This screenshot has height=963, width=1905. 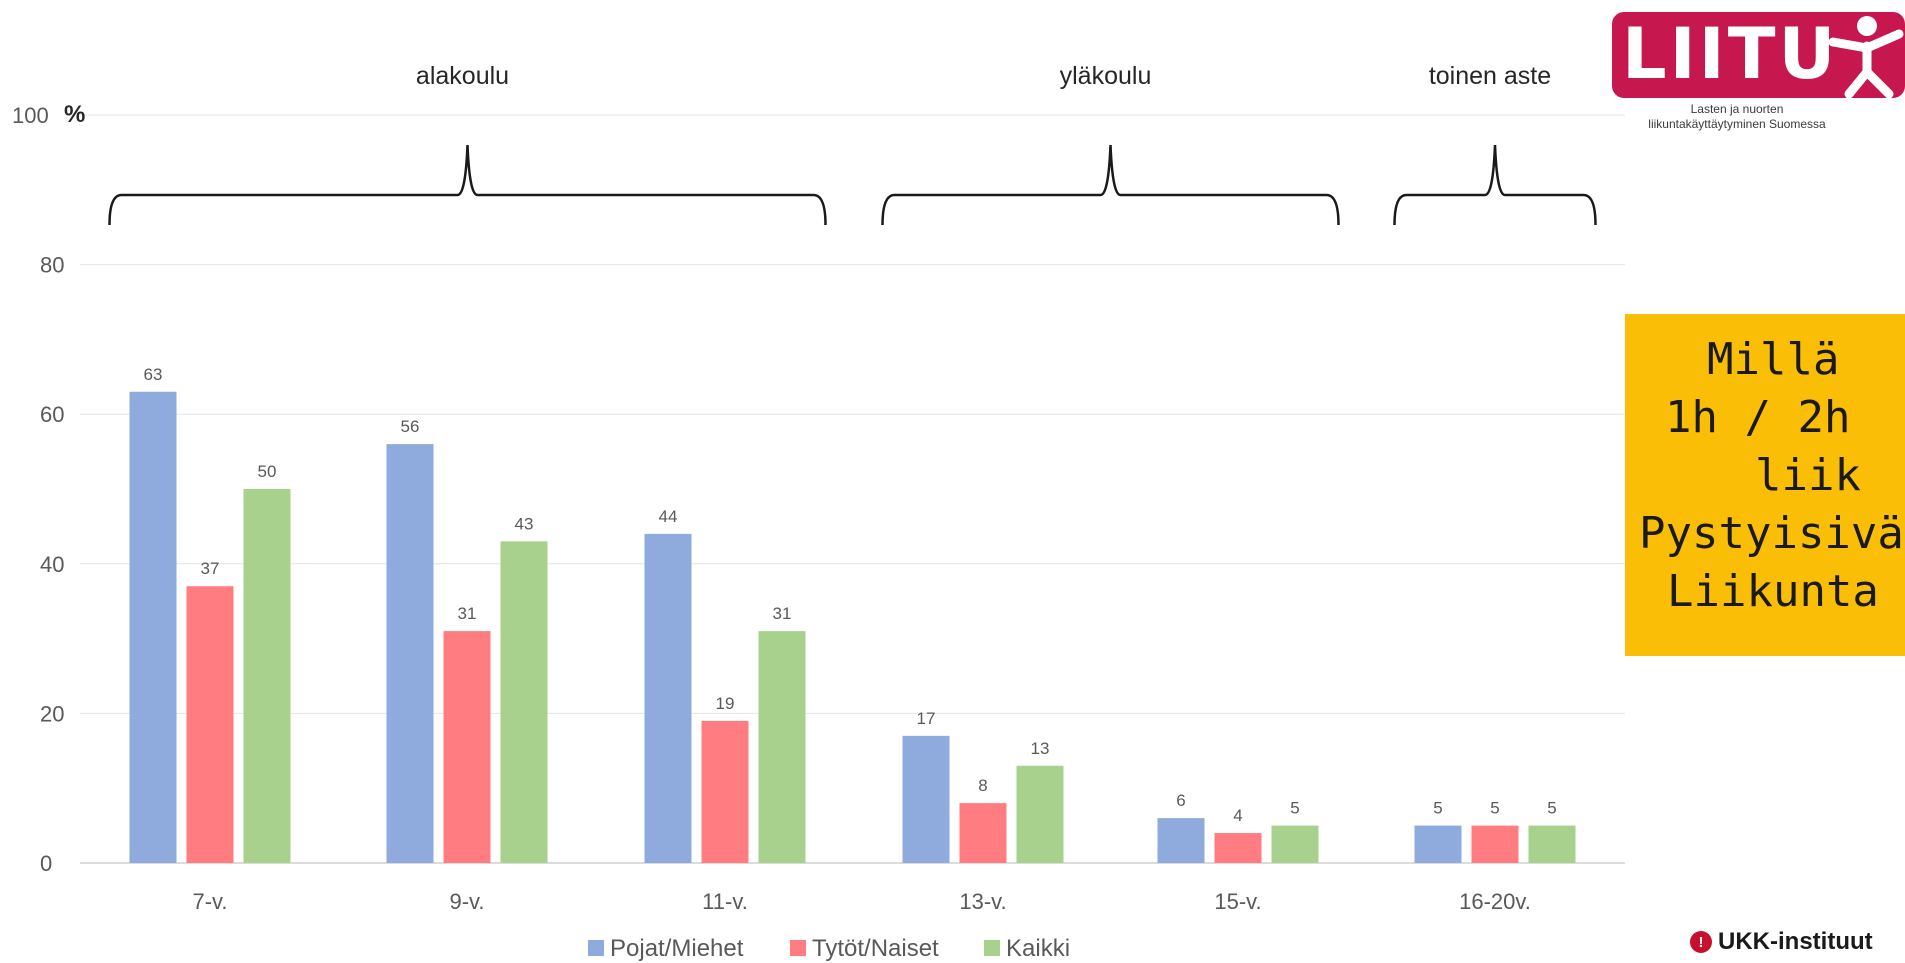 What do you see at coordinates (1758, 417) in the screenshot?
I see `side-box-line-2: 1h / 2h` at bounding box center [1758, 417].